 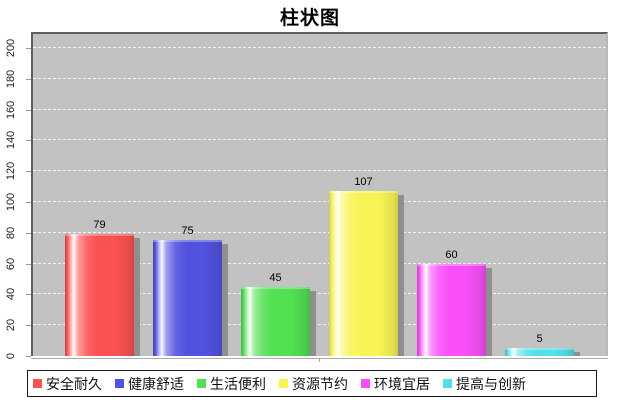 I want to click on y-axis-tick-label: 60, so click(x=11, y=263).